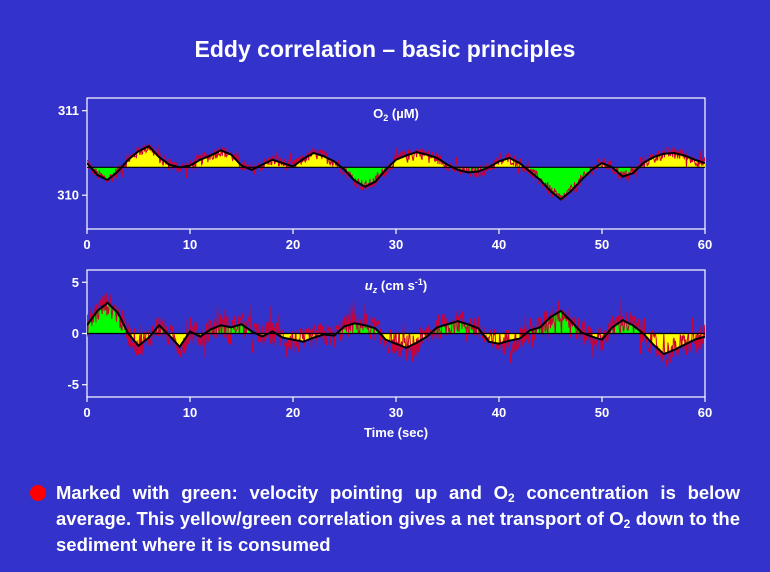 The width and height of the screenshot is (770, 572). Describe the element at coordinates (425, 285) in the screenshot. I see `panel-title-close: )` at that location.